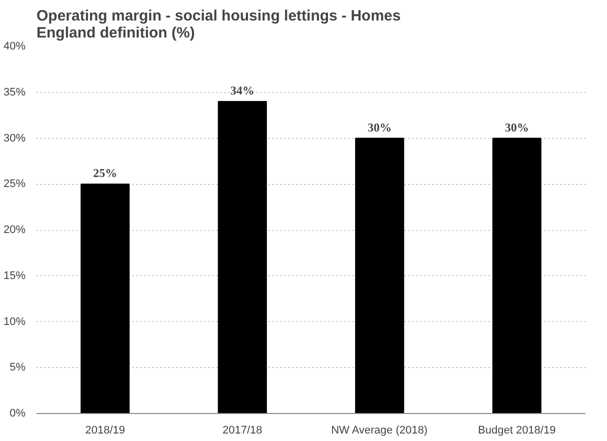  Describe the element at coordinates (105, 430) in the screenshot. I see `x-tick-label: 2018/19` at that location.